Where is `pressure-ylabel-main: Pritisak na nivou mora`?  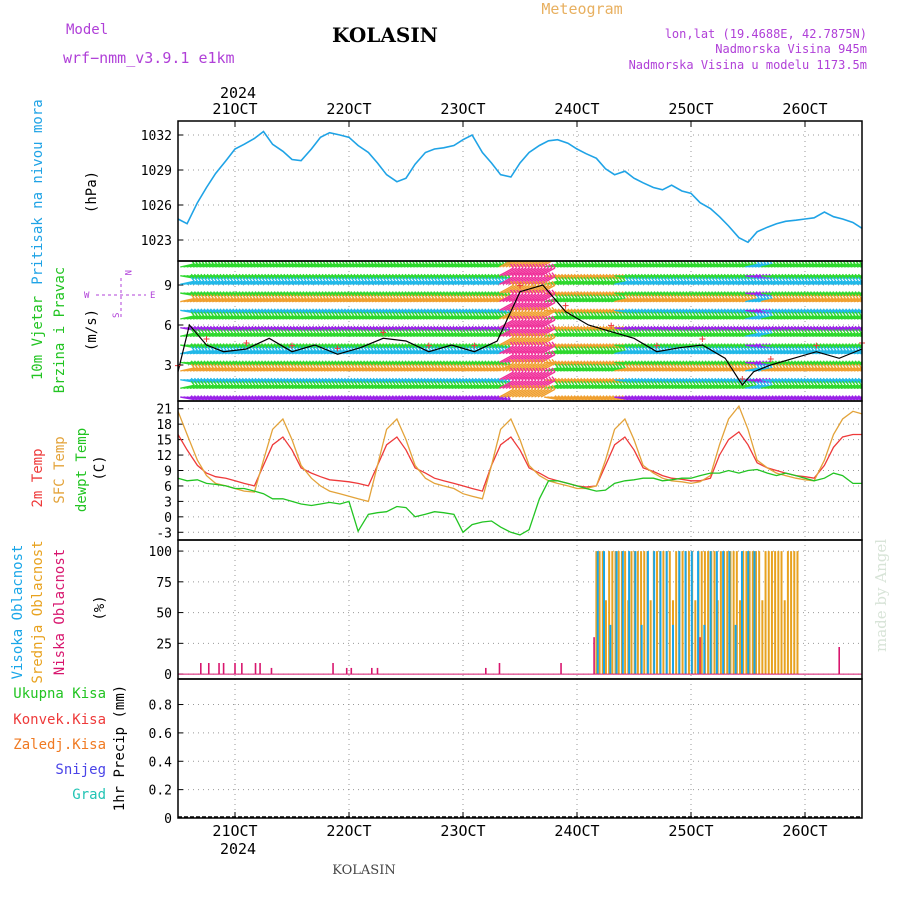 pressure-ylabel-main: Pritisak na nivou mora is located at coordinates (38, 191).